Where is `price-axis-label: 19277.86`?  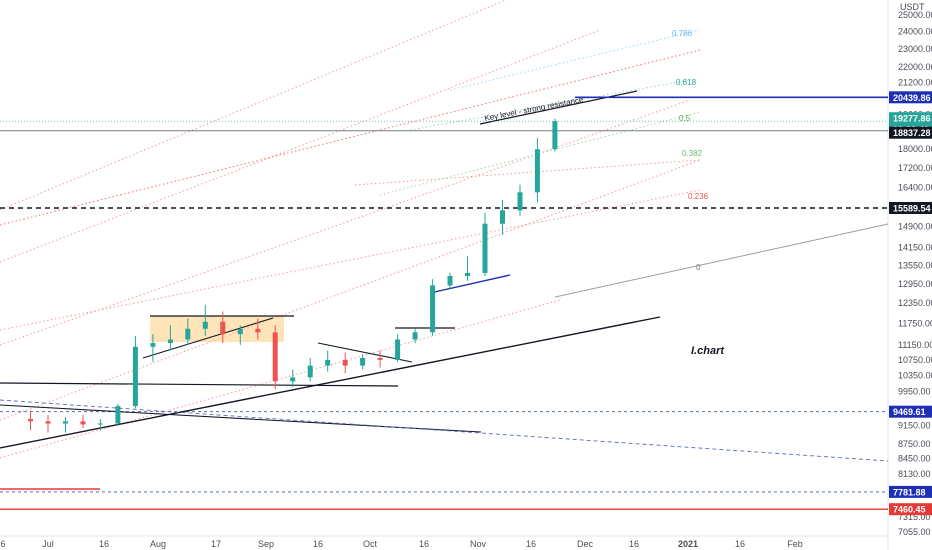 price-axis-label: 19277.86 is located at coordinates (912, 119).